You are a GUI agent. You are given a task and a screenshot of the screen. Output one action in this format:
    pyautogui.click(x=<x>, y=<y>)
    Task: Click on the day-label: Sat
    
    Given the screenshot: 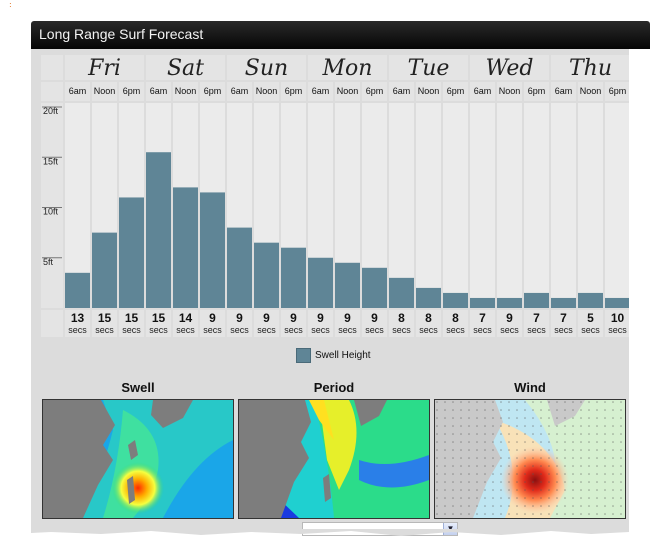 What is the action you would take?
    pyautogui.click(x=185, y=68)
    